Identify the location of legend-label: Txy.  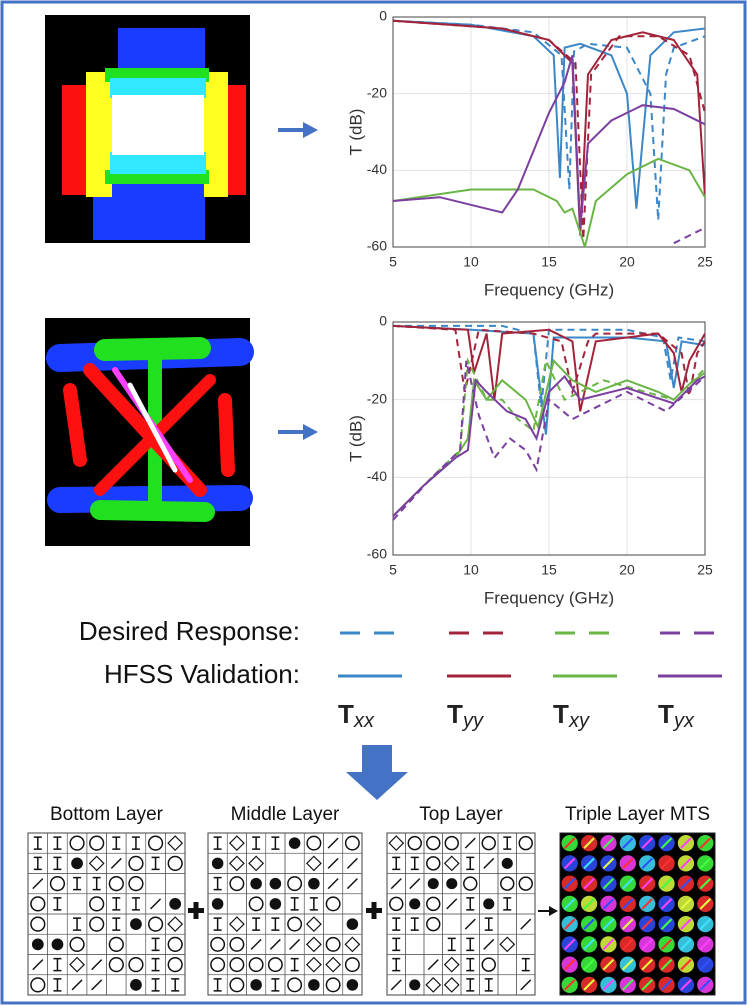
(571, 715).